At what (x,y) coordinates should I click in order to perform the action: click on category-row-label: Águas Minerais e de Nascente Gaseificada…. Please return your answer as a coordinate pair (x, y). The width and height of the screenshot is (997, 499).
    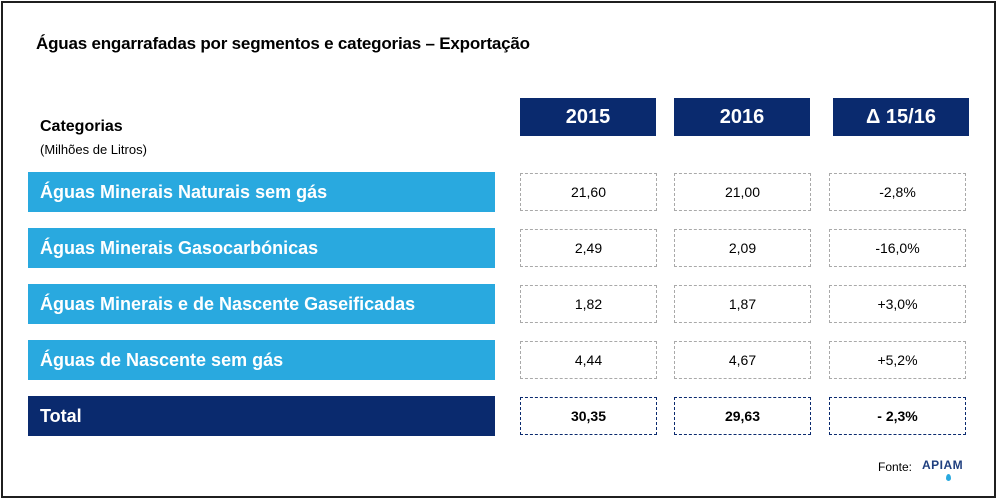
    Looking at the image, I should click on (261, 304).